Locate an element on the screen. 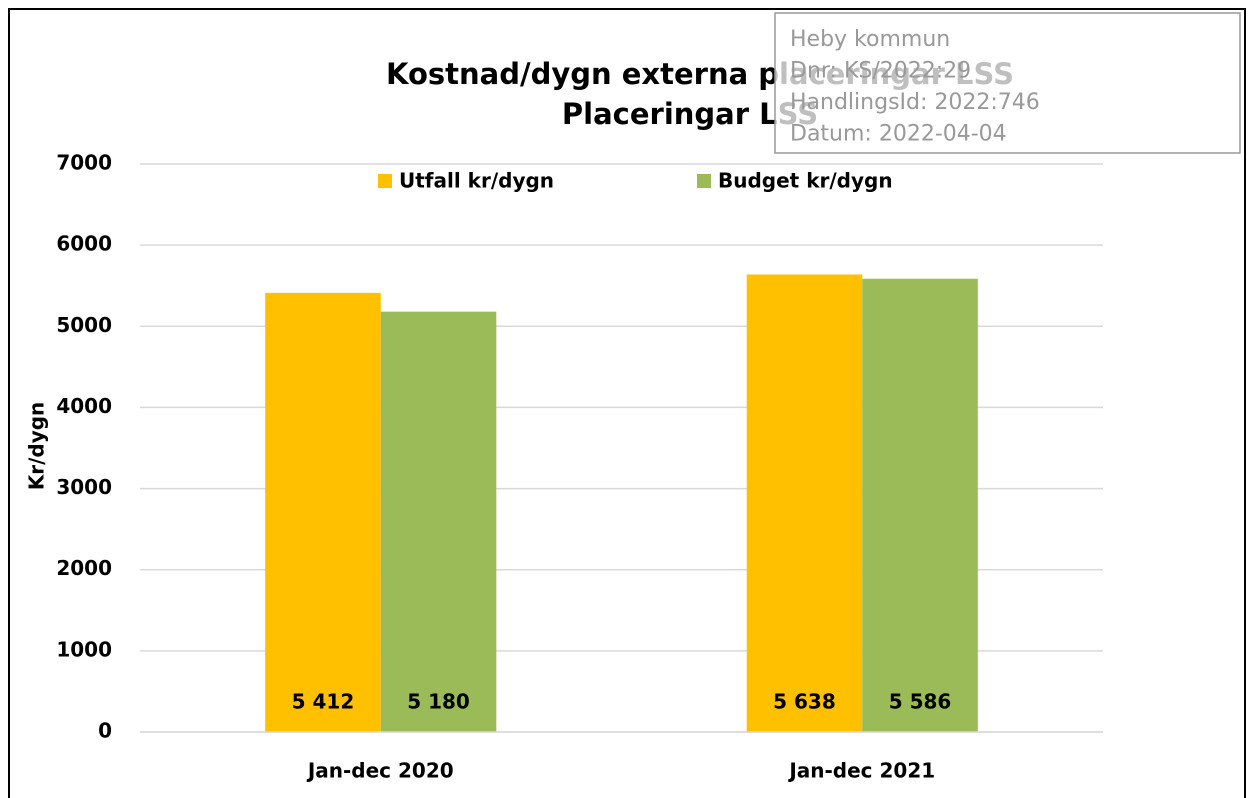 The width and height of the screenshot is (1253, 798). y-axis-label: Kr/dygn is located at coordinates (37, 446).